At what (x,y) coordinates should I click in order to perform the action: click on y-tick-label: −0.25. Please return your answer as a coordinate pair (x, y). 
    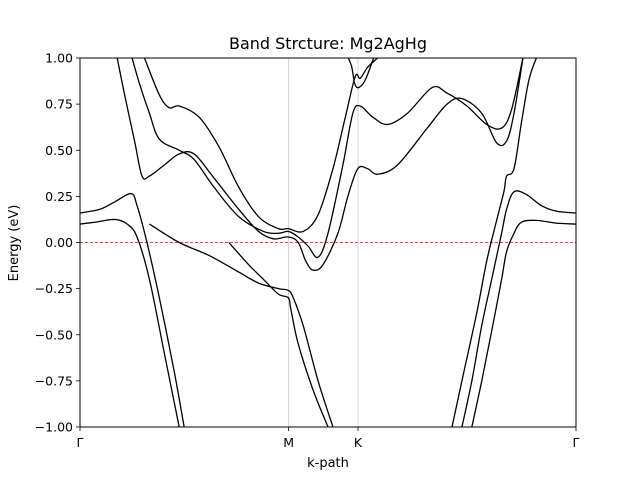
    Looking at the image, I should click on (54, 288).